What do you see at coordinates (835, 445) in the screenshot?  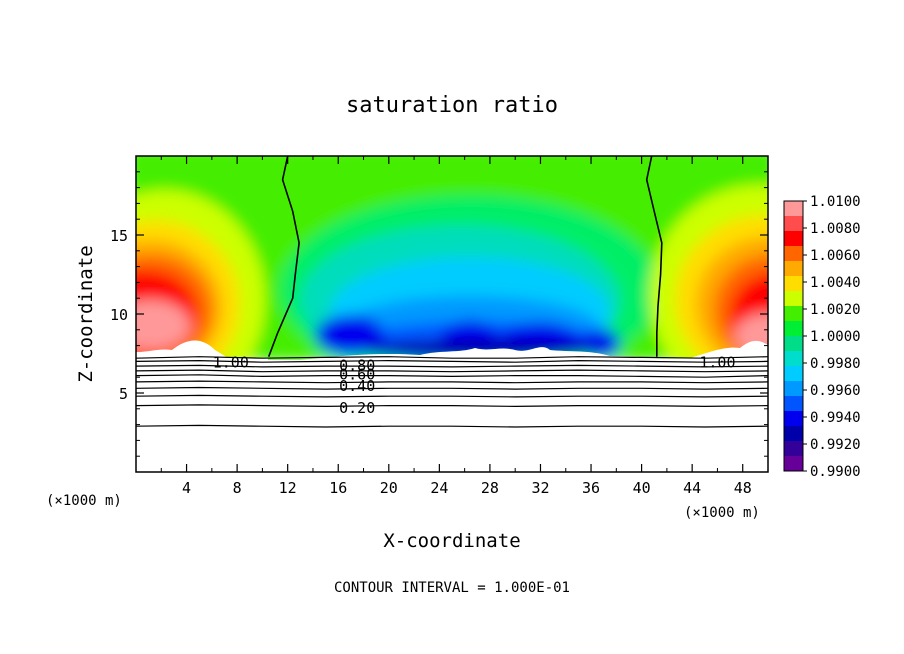 I see `colorbar-label: 0.9920` at bounding box center [835, 445].